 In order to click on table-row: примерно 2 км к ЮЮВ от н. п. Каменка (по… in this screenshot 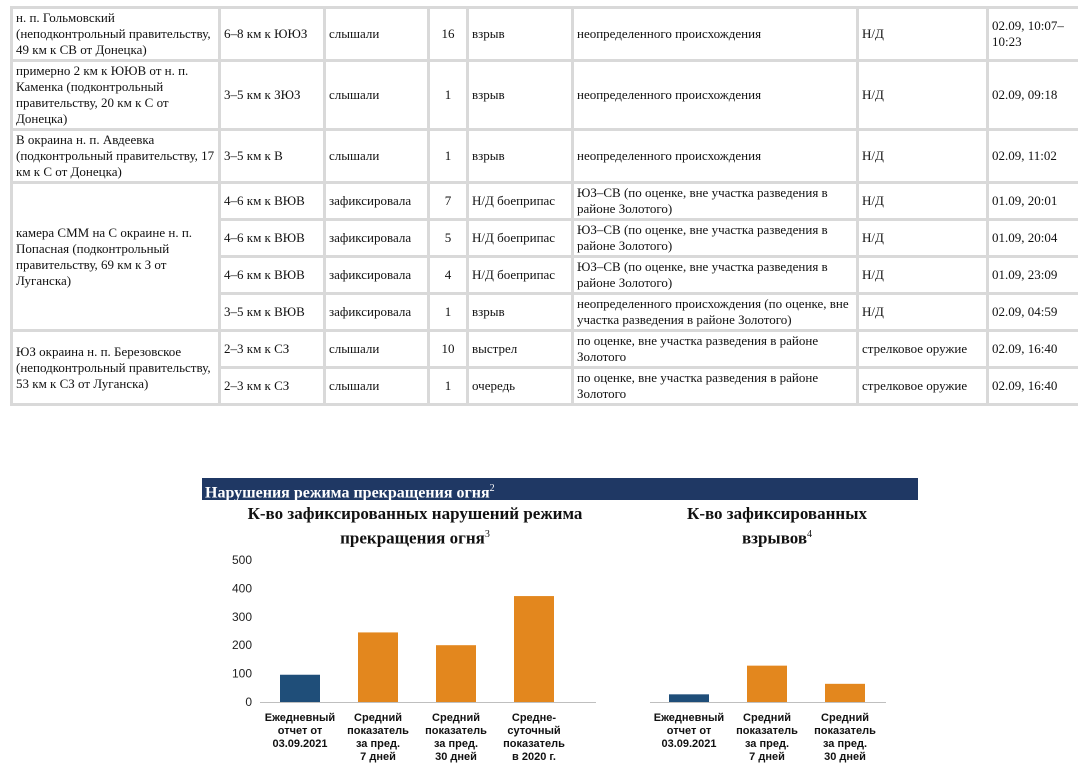, I will do `click(545, 95)`.